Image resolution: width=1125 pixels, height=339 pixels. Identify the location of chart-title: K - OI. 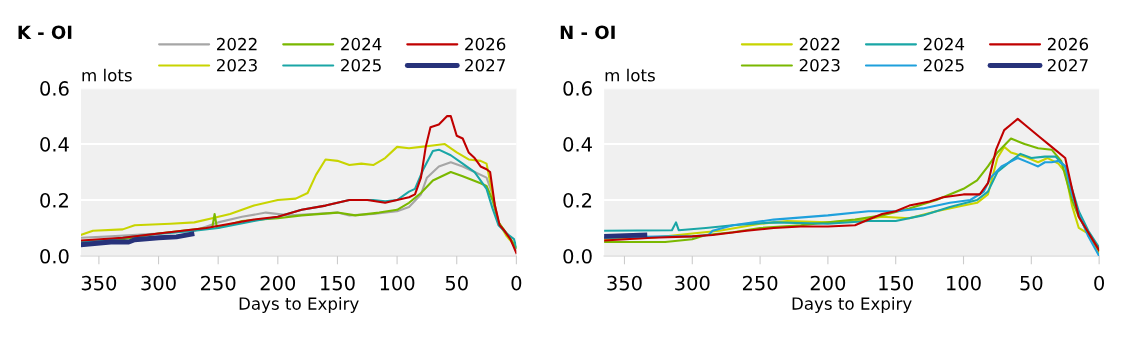
(45, 32).